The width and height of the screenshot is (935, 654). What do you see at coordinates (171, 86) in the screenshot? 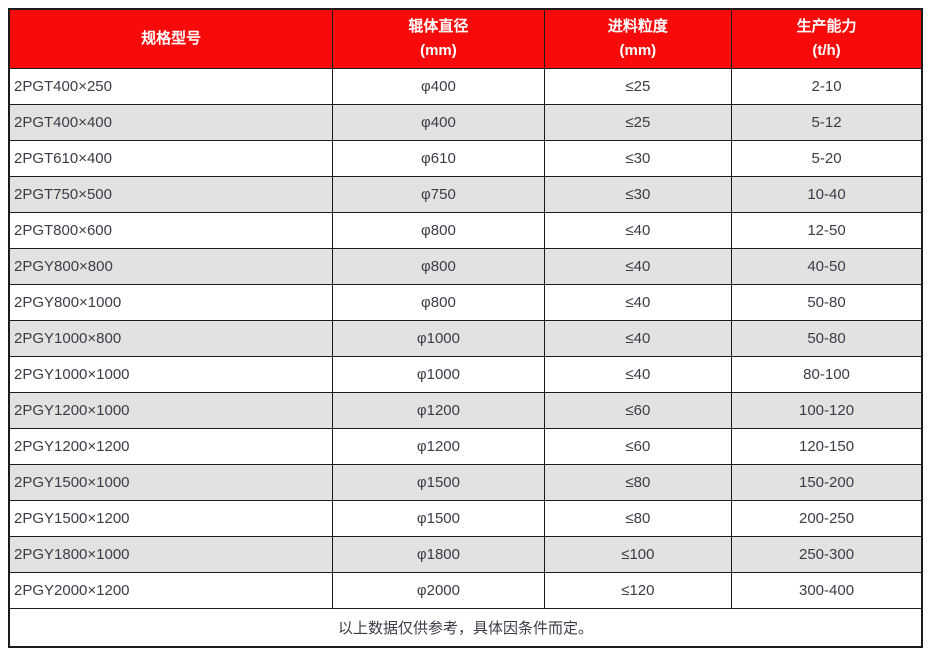
I see `model-cell: 2PGT400×250` at bounding box center [171, 86].